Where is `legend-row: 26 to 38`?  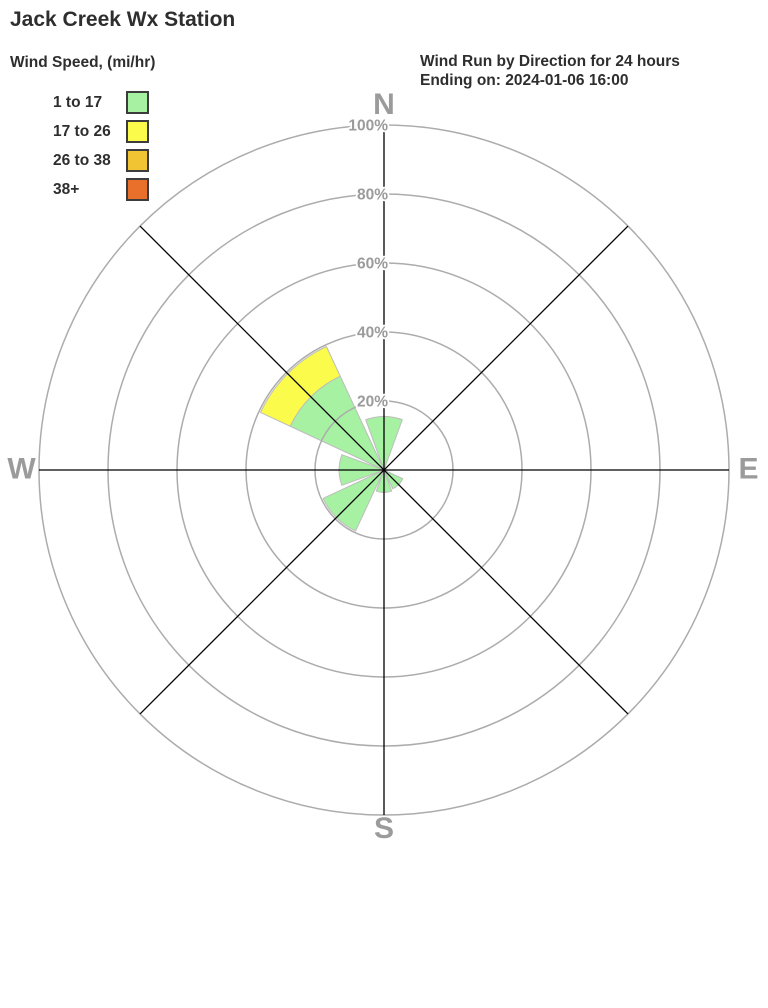 legend-row: 26 to 38 is located at coordinates (101, 160).